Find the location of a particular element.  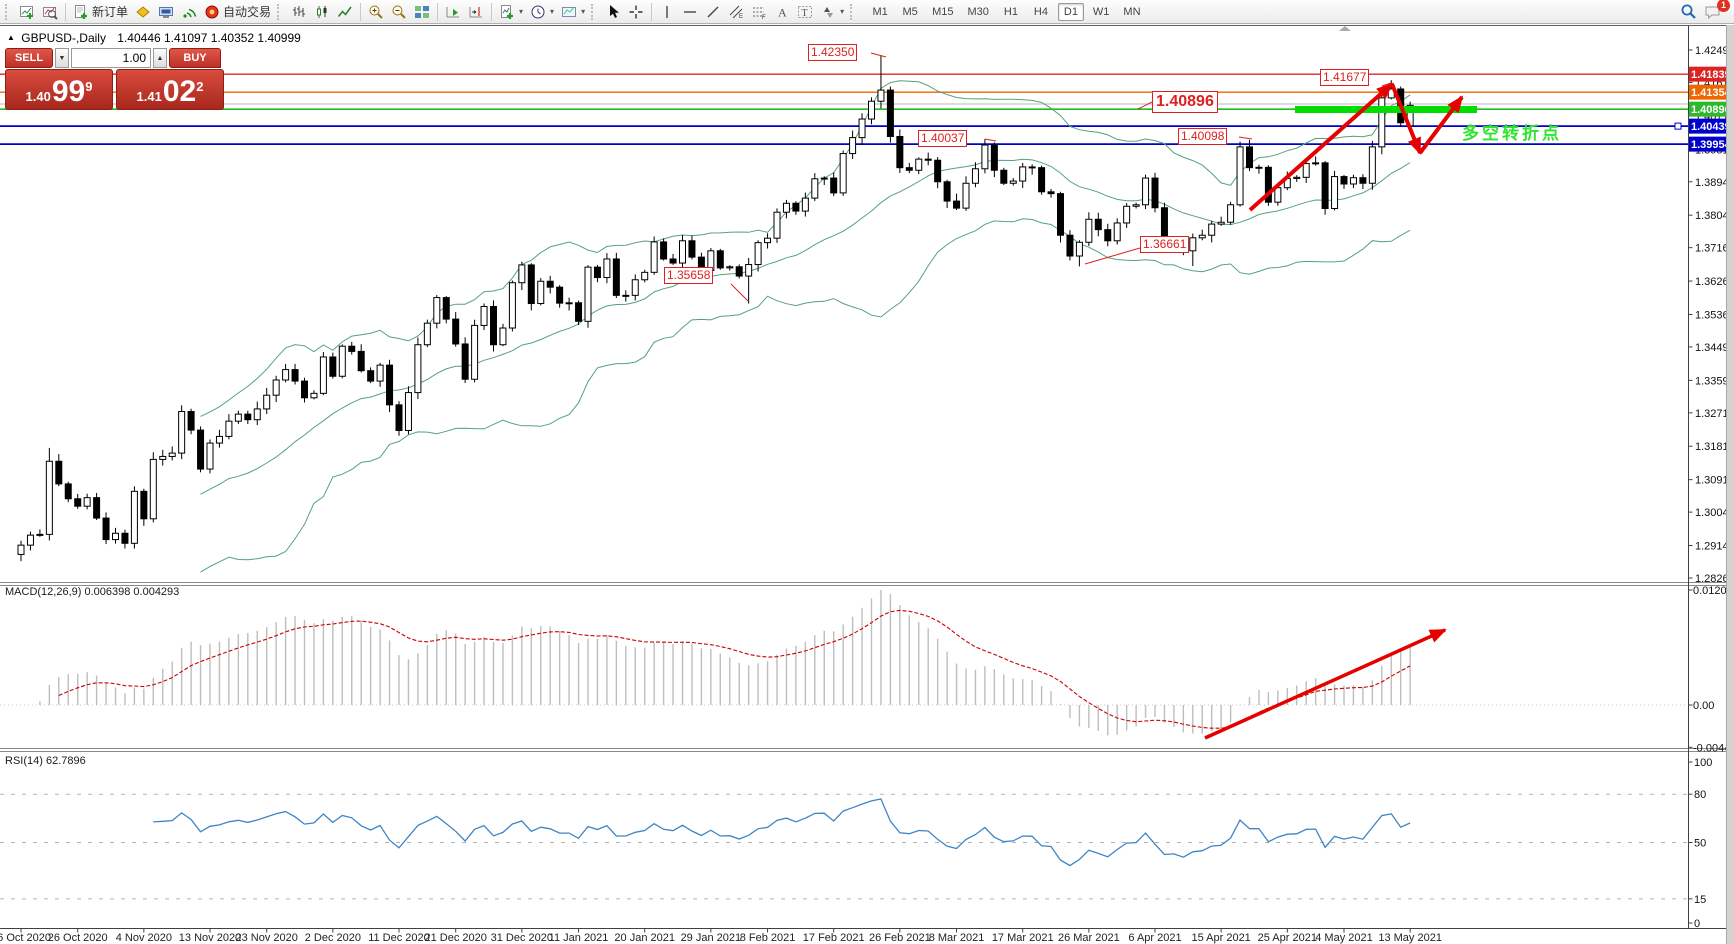

buy-price-big: 02 is located at coordinates (179, 91).